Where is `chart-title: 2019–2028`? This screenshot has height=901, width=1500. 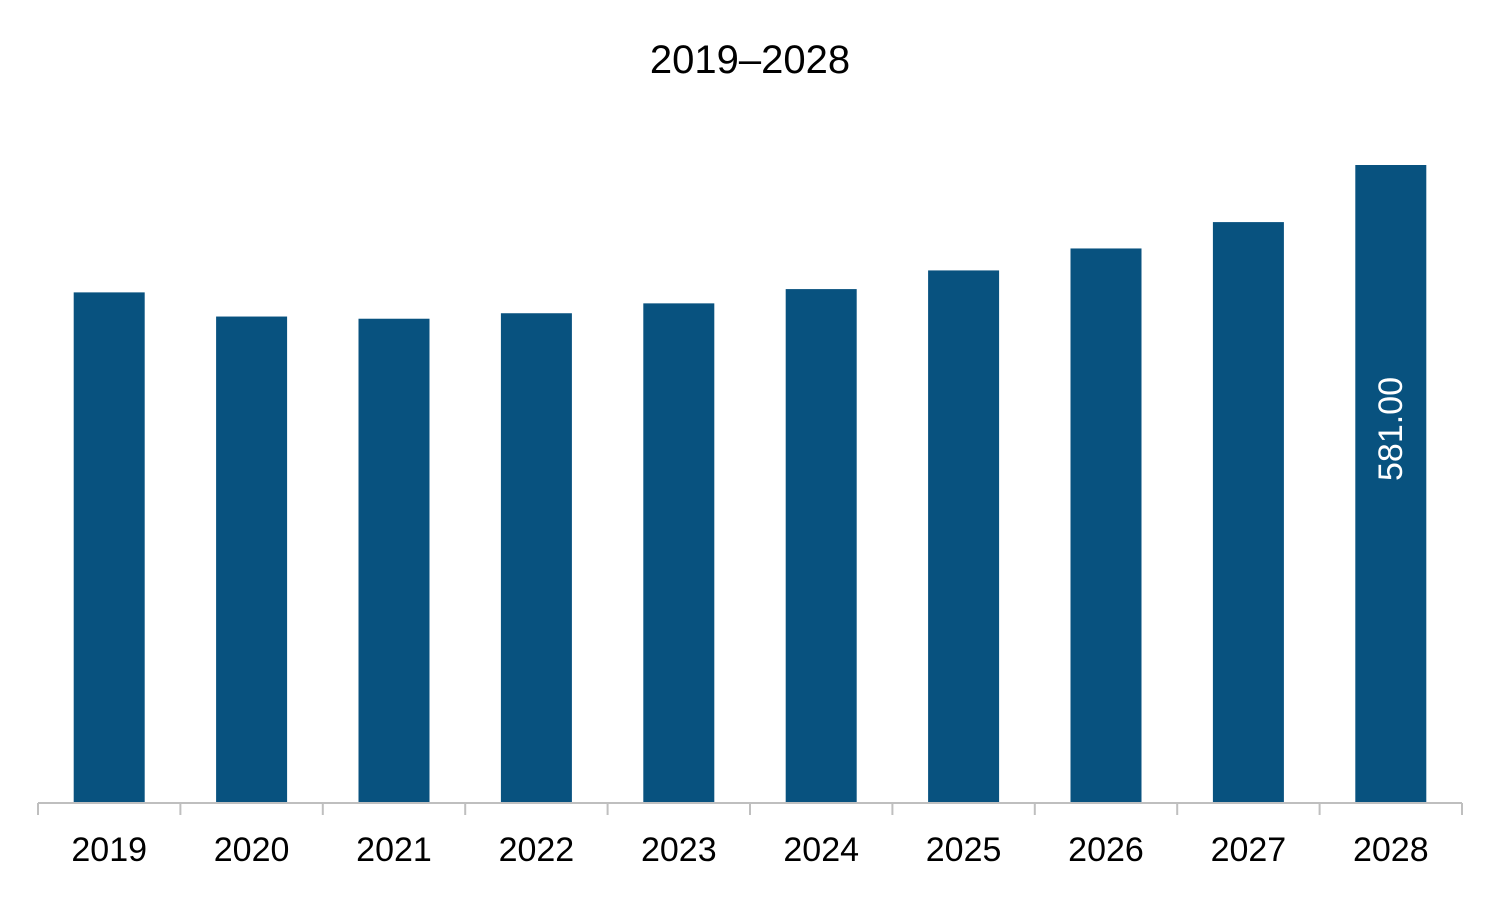
chart-title: 2019–2028 is located at coordinates (750, 60).